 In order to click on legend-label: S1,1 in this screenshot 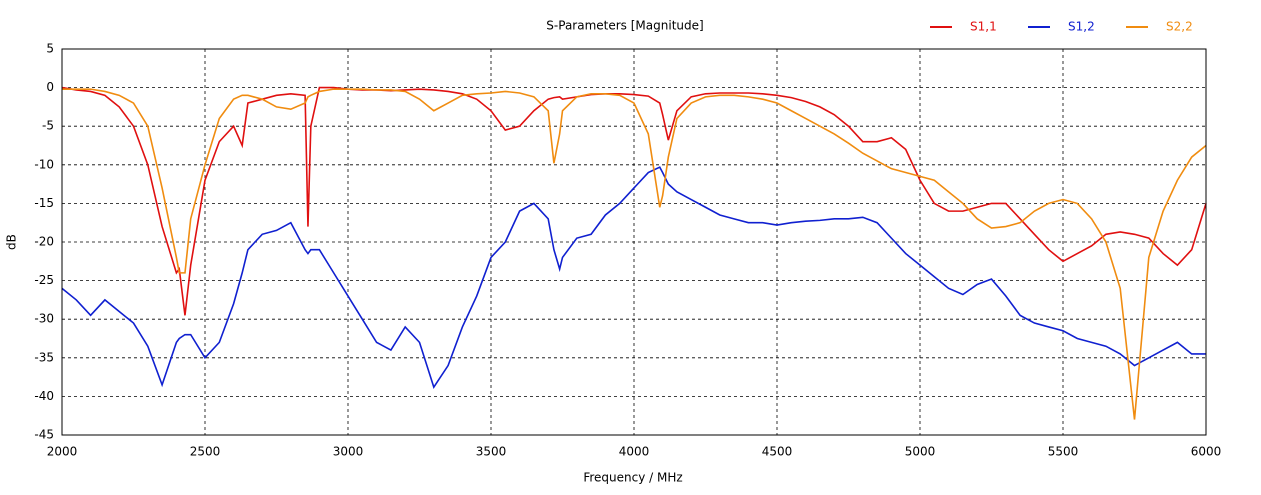, I will do `click(983, 27)`.